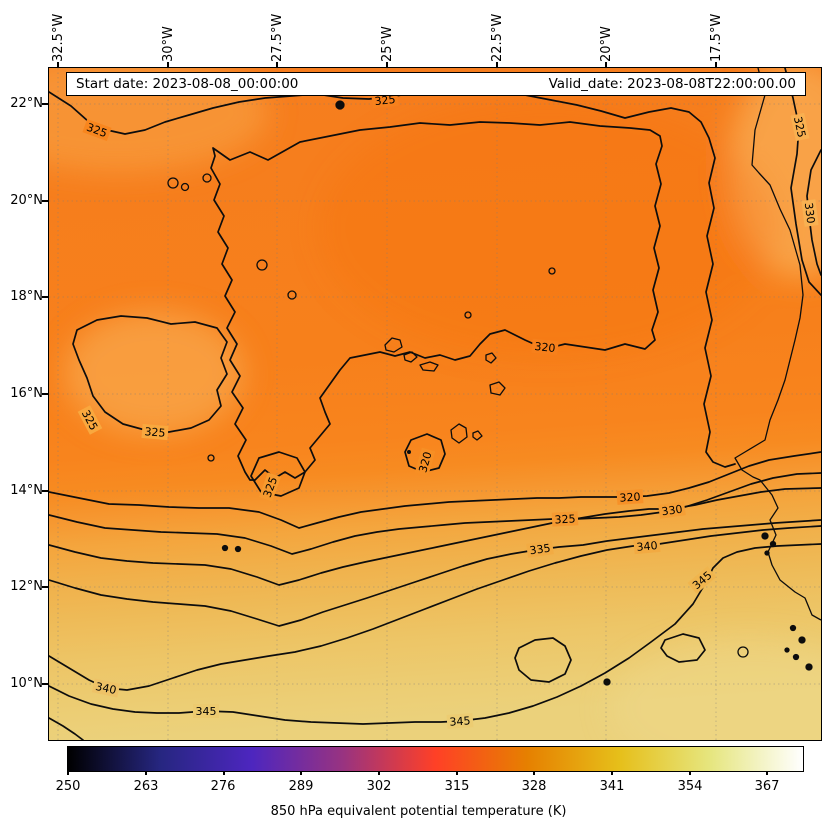  I want to click on contour-320-fogo-ring, so click(425, 453).